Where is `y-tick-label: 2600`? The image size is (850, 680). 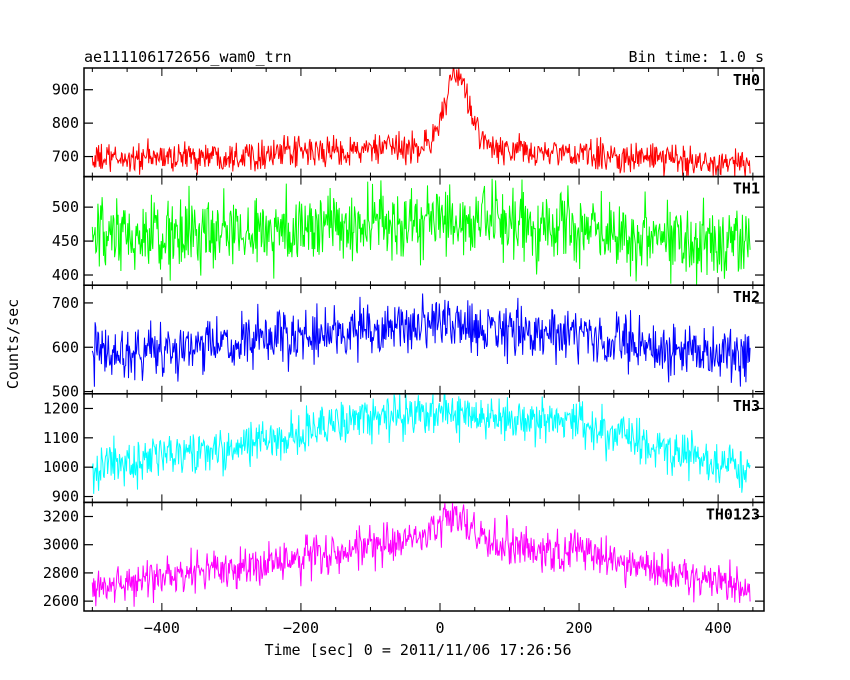
y-tick-label: 2600 is located at coordinates (61, 601).